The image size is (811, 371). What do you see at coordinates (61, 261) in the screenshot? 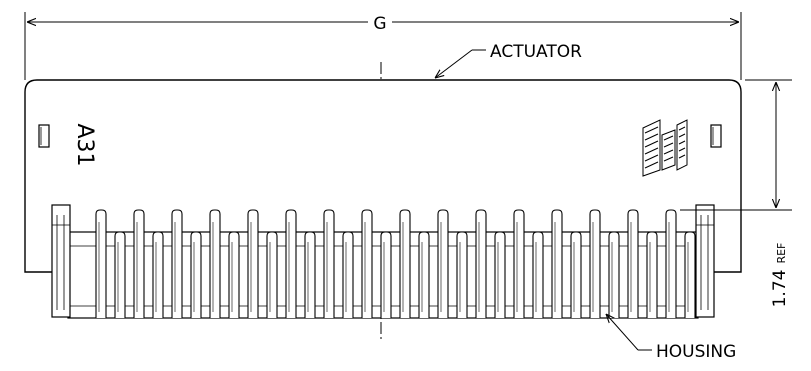
I see `latch-left` at bounding box center [61, 261].